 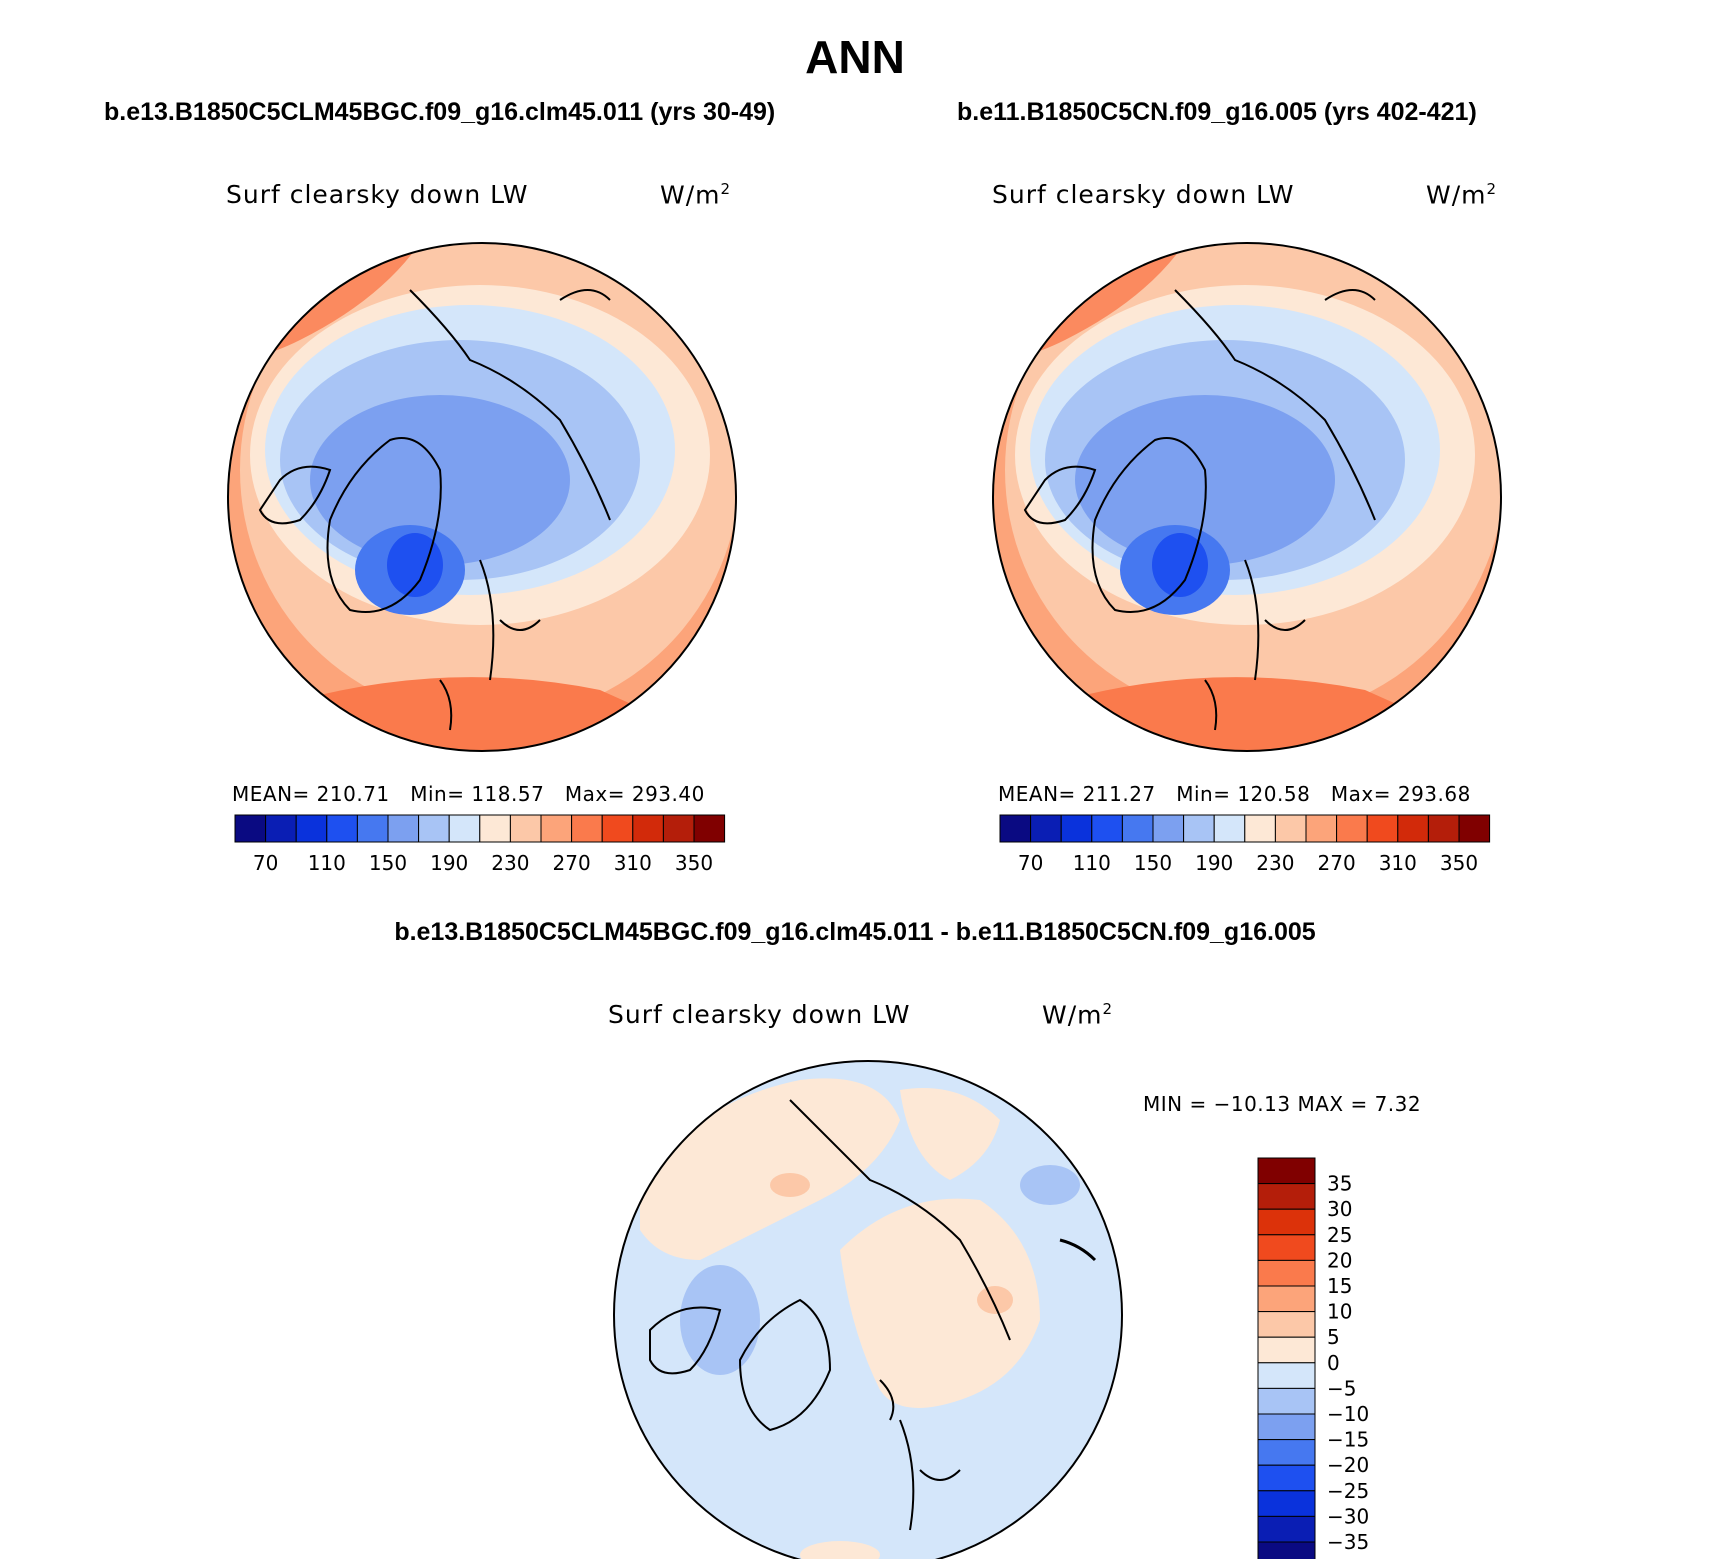 What do you see at coordinates (1348, 1491) in the screenshot?
I see `difference-colorbar-tick-label: −25` at bounding box center [1348, 1491].